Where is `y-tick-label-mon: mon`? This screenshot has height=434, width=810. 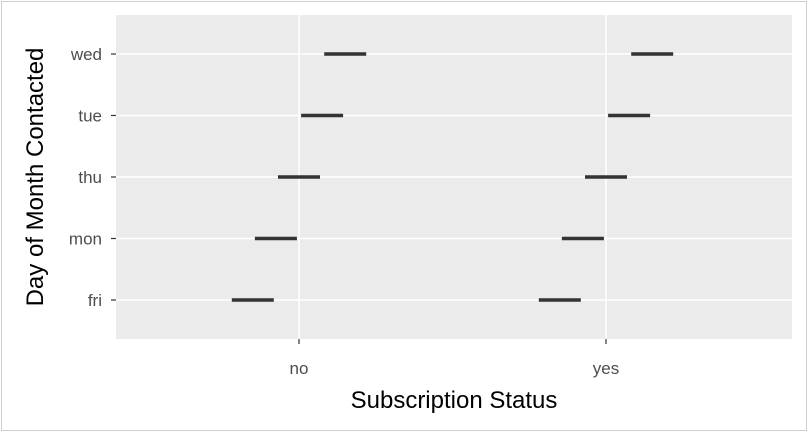
y-tick-label-mon: mon is located at coordinates (85, 239).